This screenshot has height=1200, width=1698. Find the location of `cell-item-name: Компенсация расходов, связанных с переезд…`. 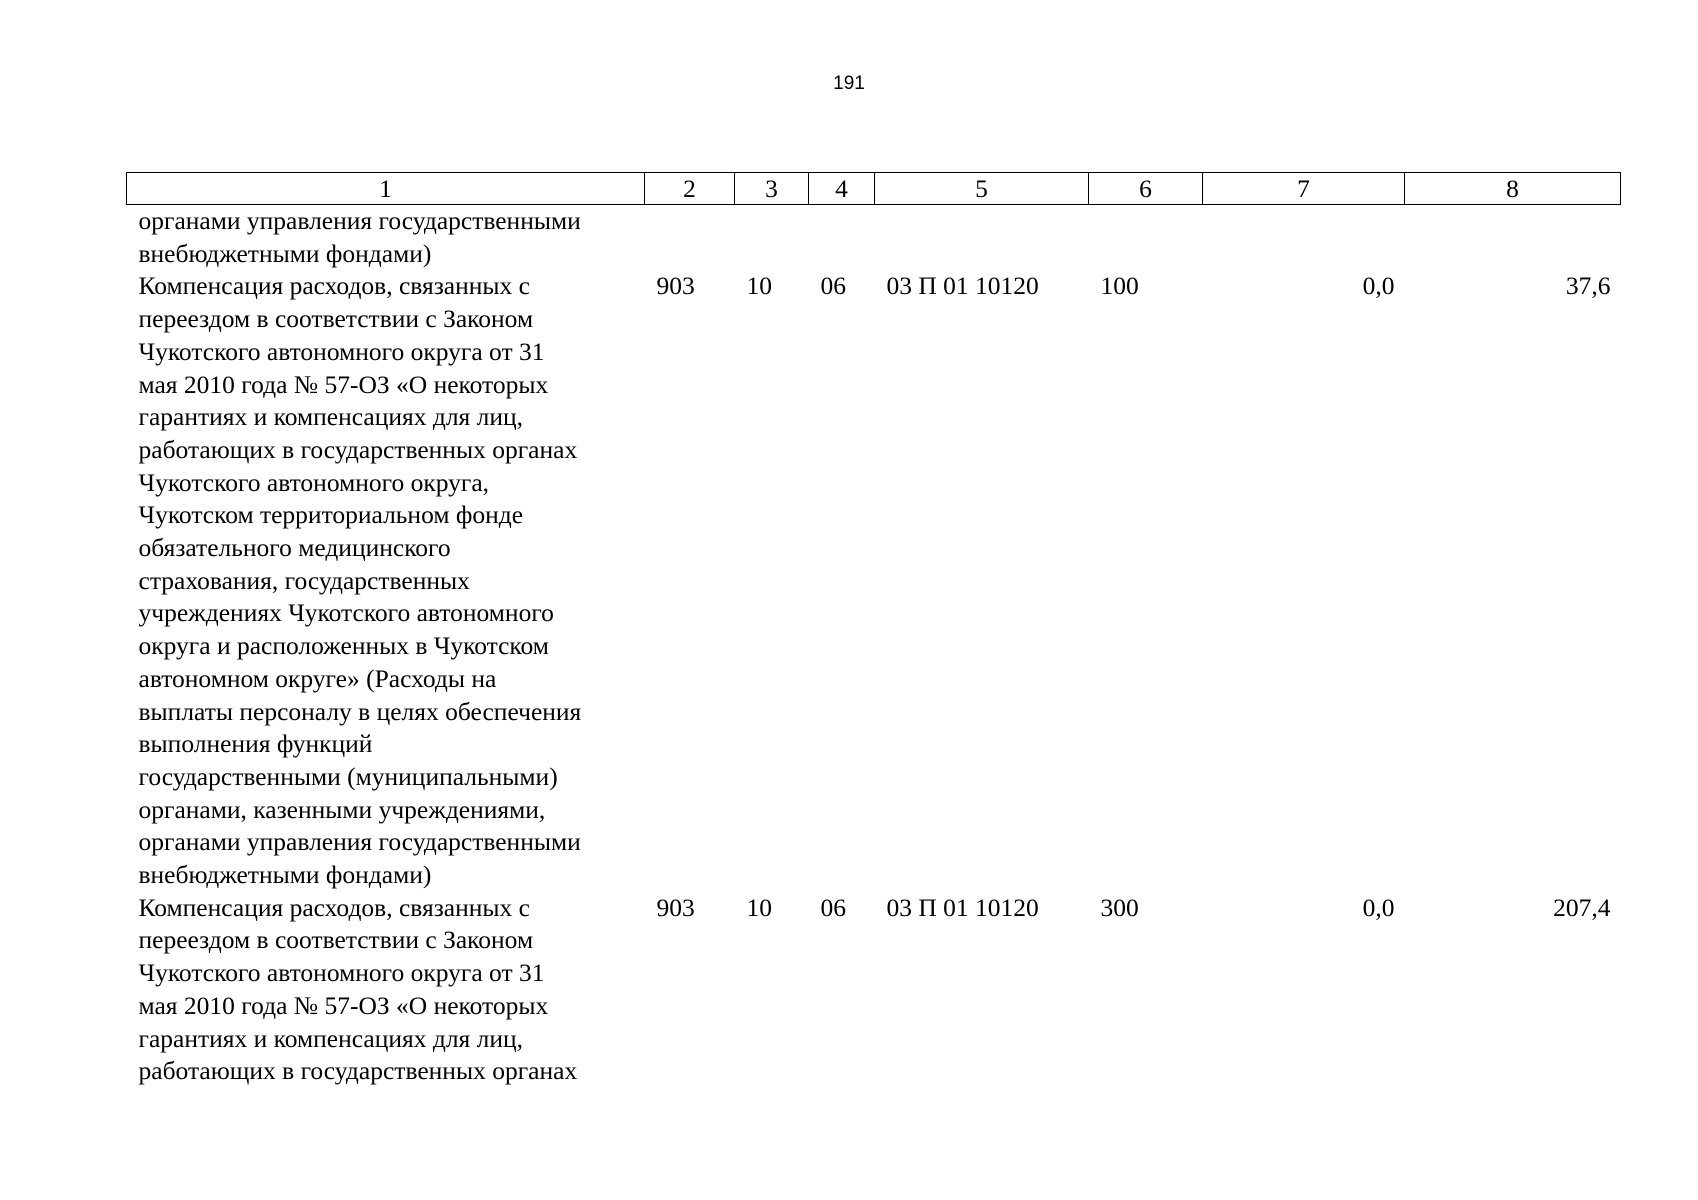

cell-item-name: Компенсация расходов, связанных с переезд… is located at coordinates (386, 990).